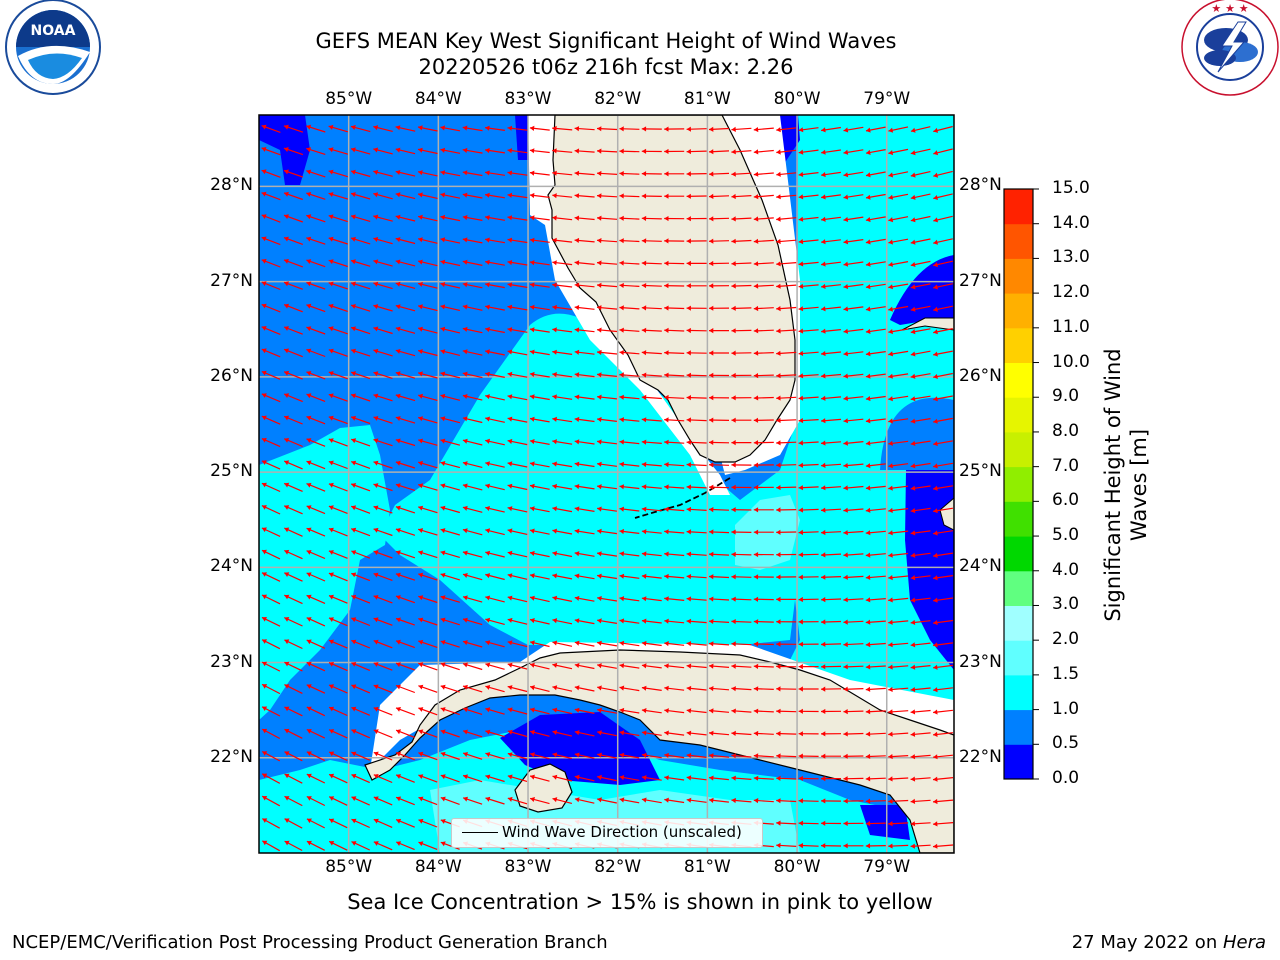 This screenshot has height=960, width=1280. Describe the element at coordinates (438, 99) in the screenshot. I see `lon-label-top: 84°W` at that location.